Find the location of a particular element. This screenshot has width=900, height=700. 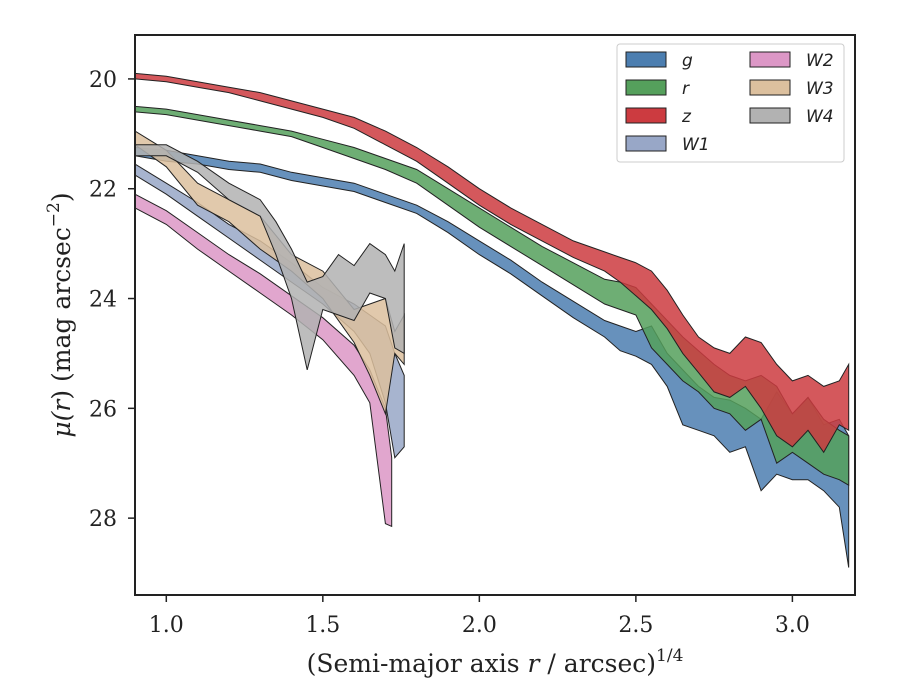

legend-swatch-g is located at coordinates (646, 59).